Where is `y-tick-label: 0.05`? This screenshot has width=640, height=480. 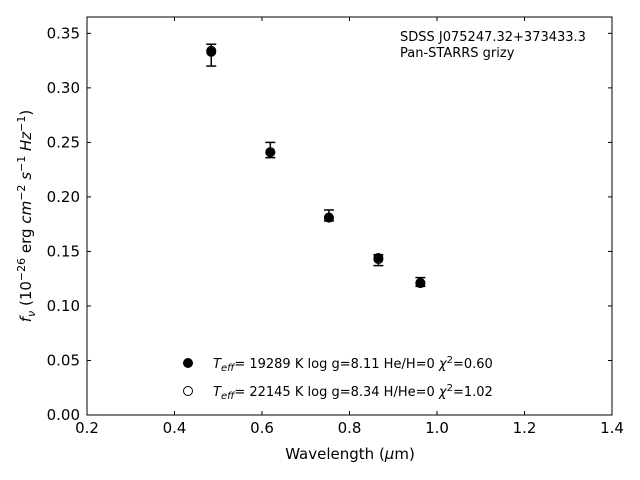
y-tick-label: 0.05 is located at coordinates (63, 360).